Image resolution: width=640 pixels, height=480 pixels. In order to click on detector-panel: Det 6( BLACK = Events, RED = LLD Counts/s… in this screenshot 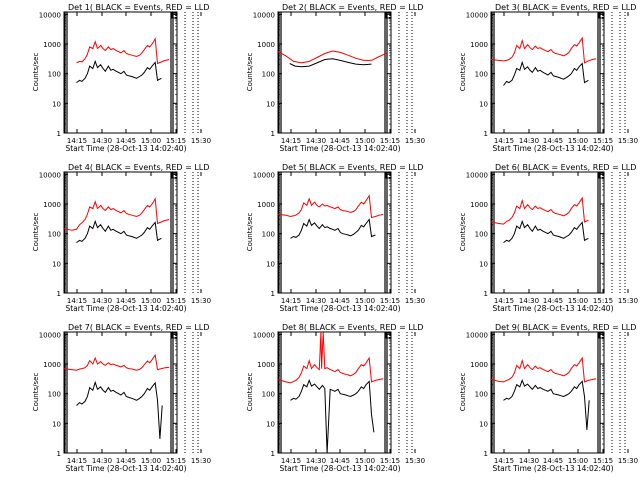, I will do `click(548, 238)`.